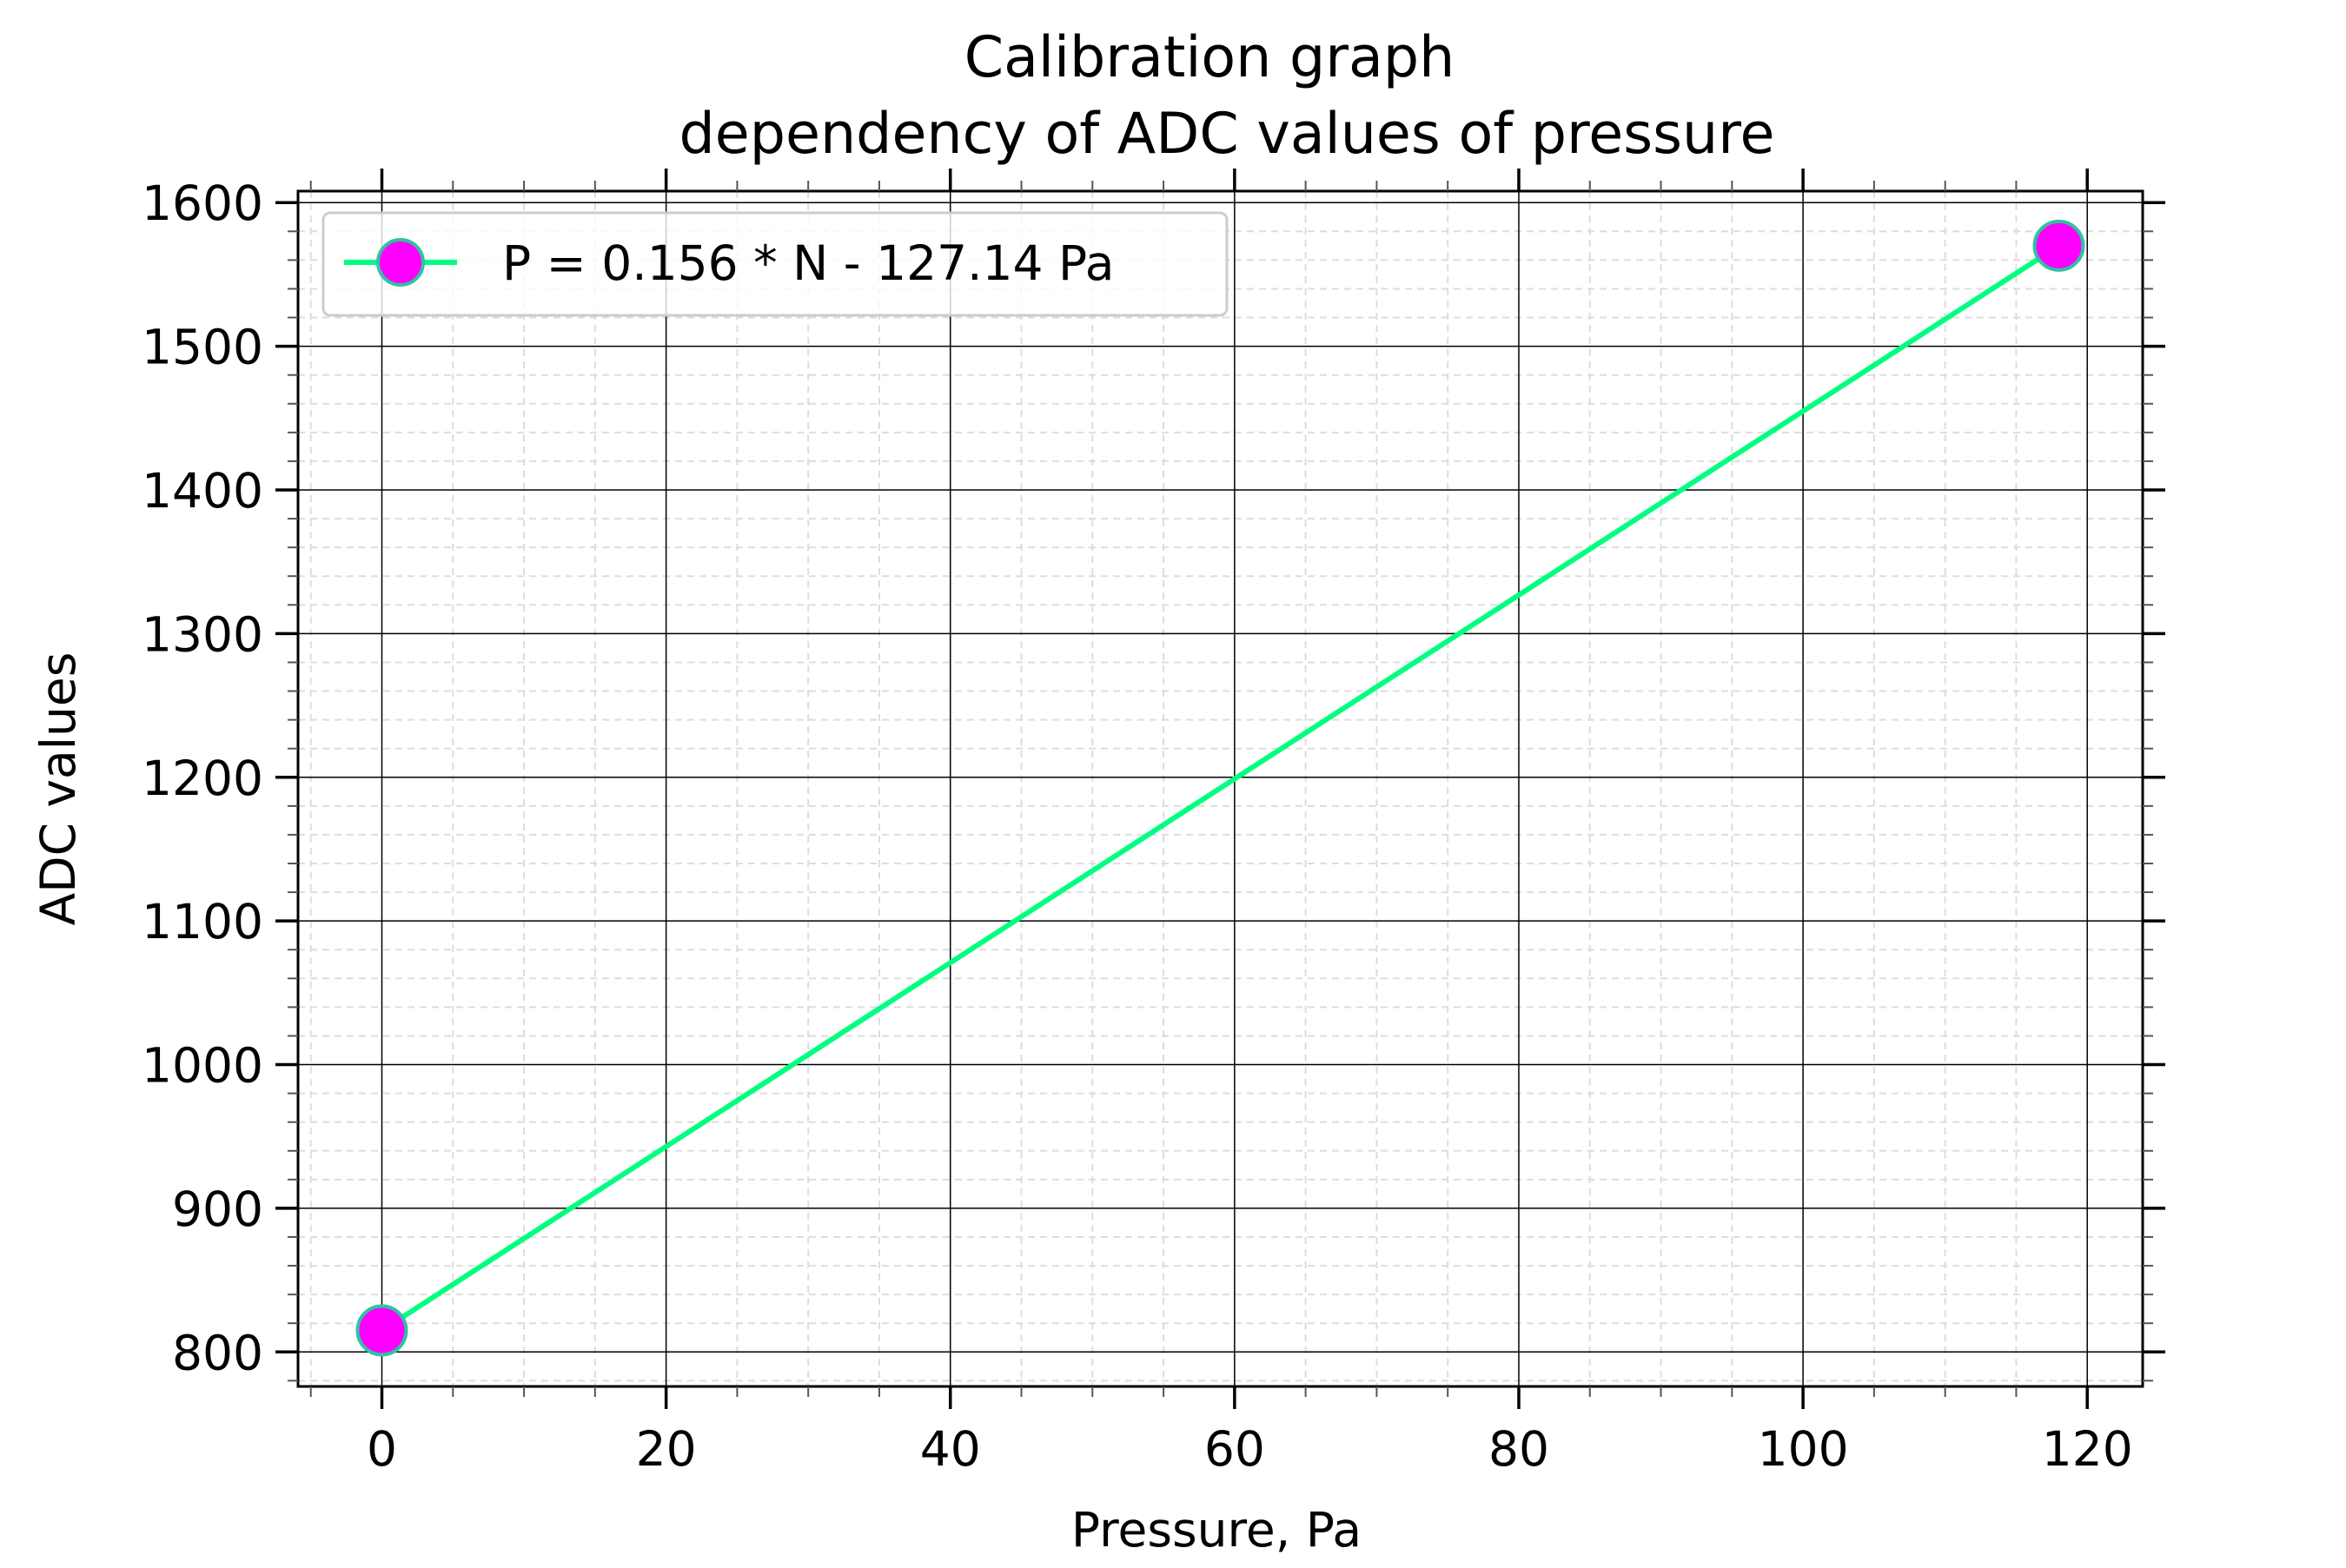 This screenshot has width=2346, height=1568. I want to click on x-tick-label: 40, so click(951, 1449).